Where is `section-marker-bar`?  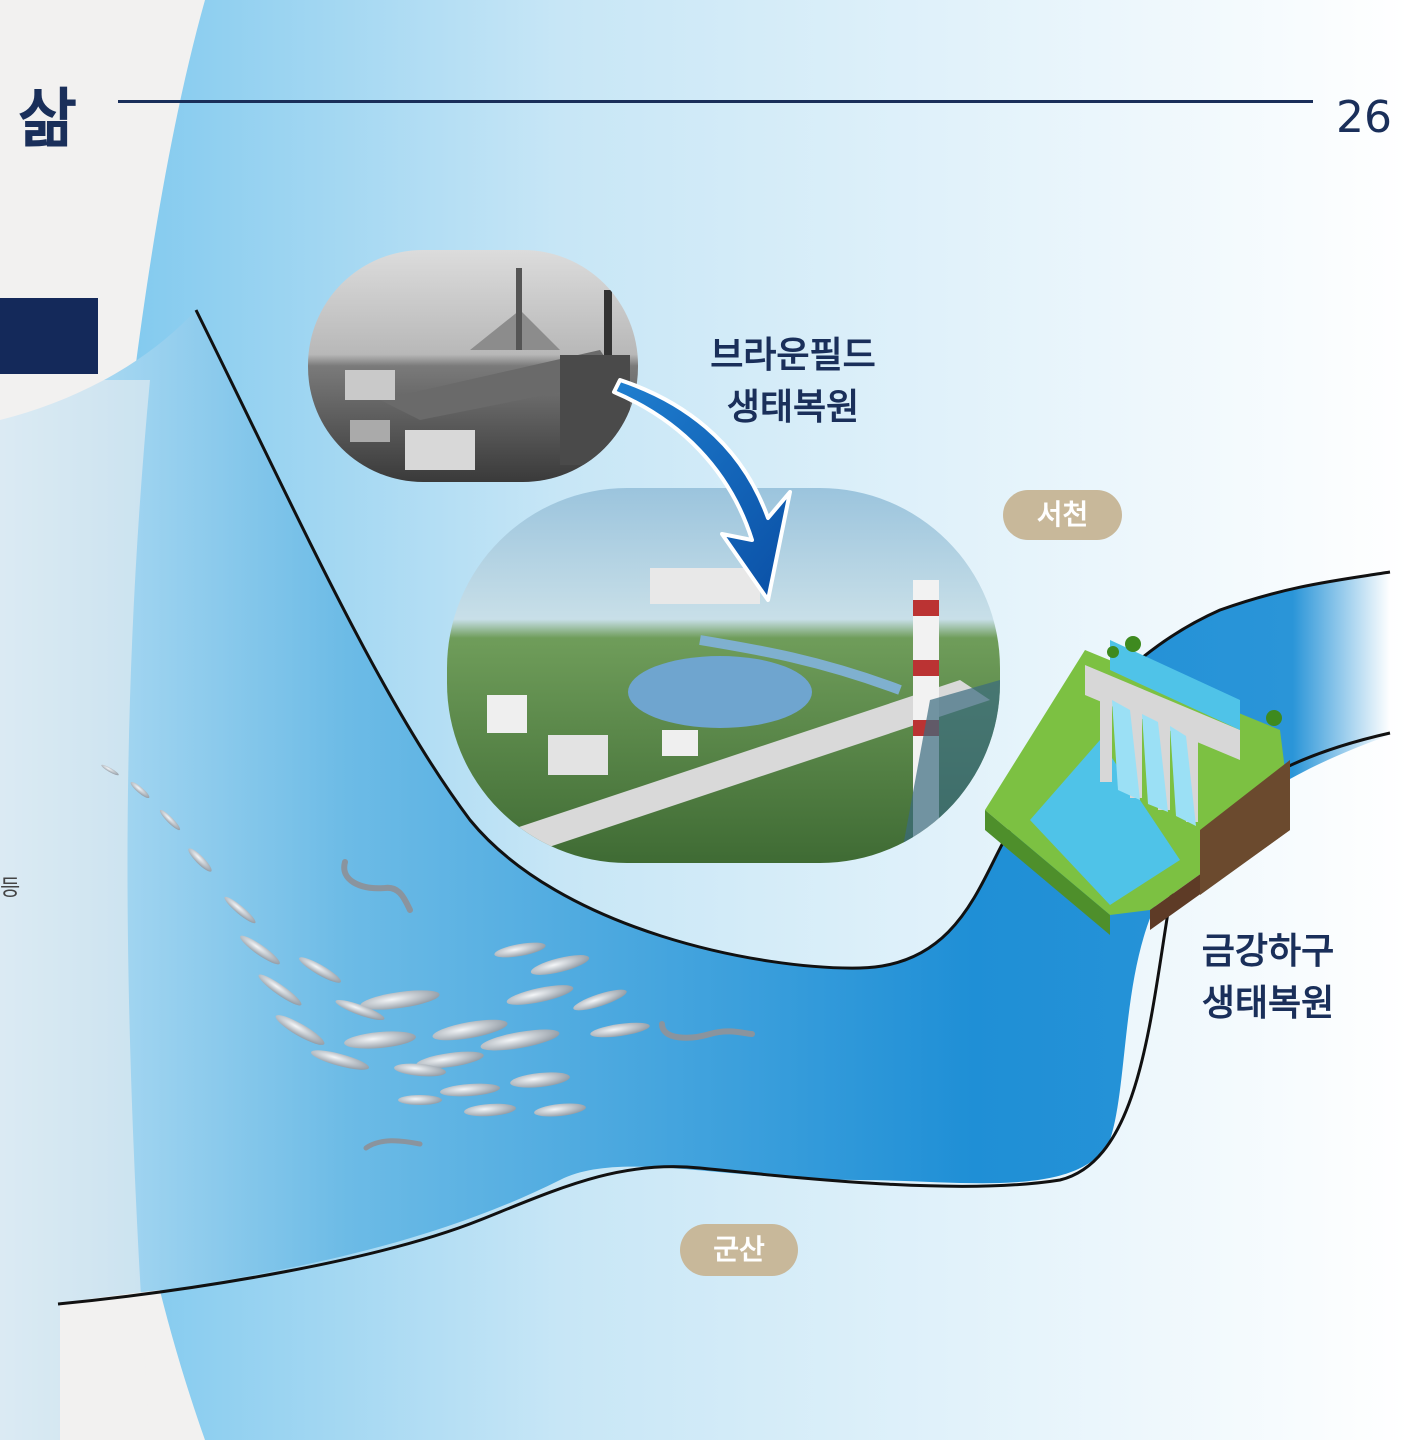
section-marker-bar is located at coordinates (49, 336).